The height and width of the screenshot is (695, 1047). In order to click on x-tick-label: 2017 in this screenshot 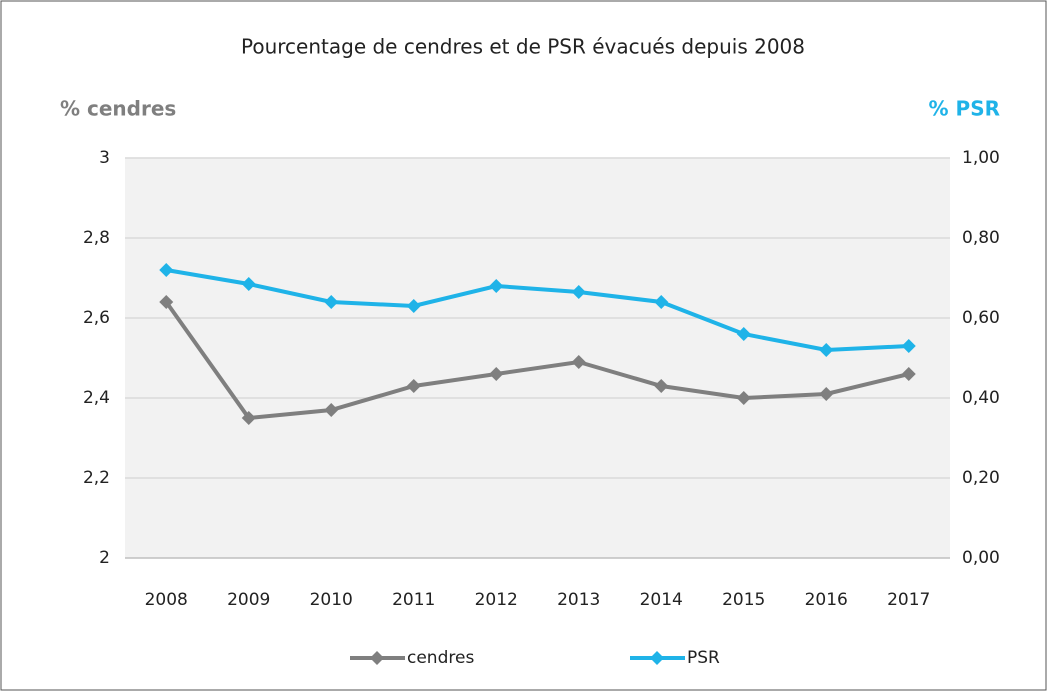, I will do `click(908, 600)`.